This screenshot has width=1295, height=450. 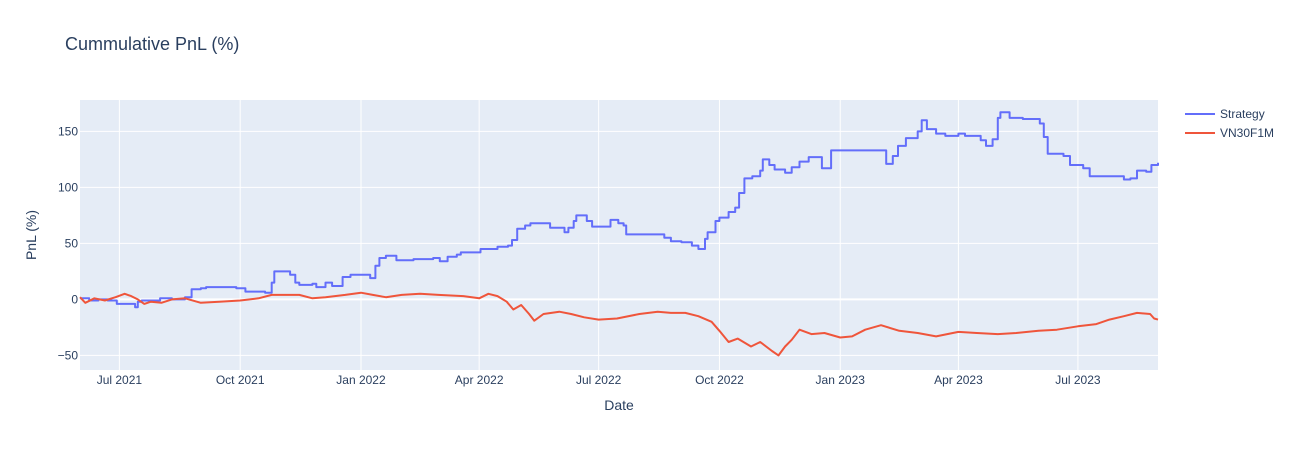 What do you see at coordinates (841, 380) in the screenshot?
I see `x-tick-label: Jan 2023` at bounding box center [841, 380].